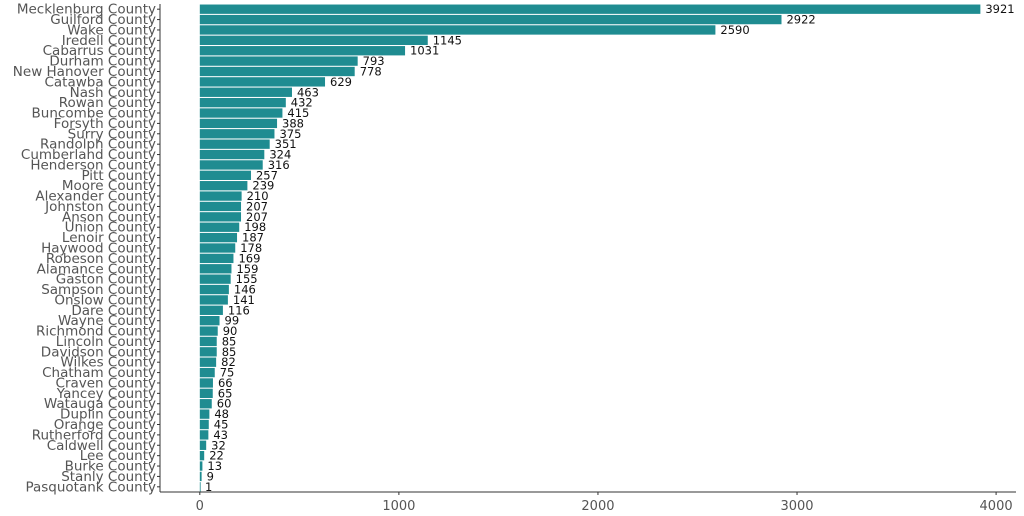  What do you see at coordinates (232, 321) in the screenshot?
I see `value-label: 99` at bounding box center [232, 321].